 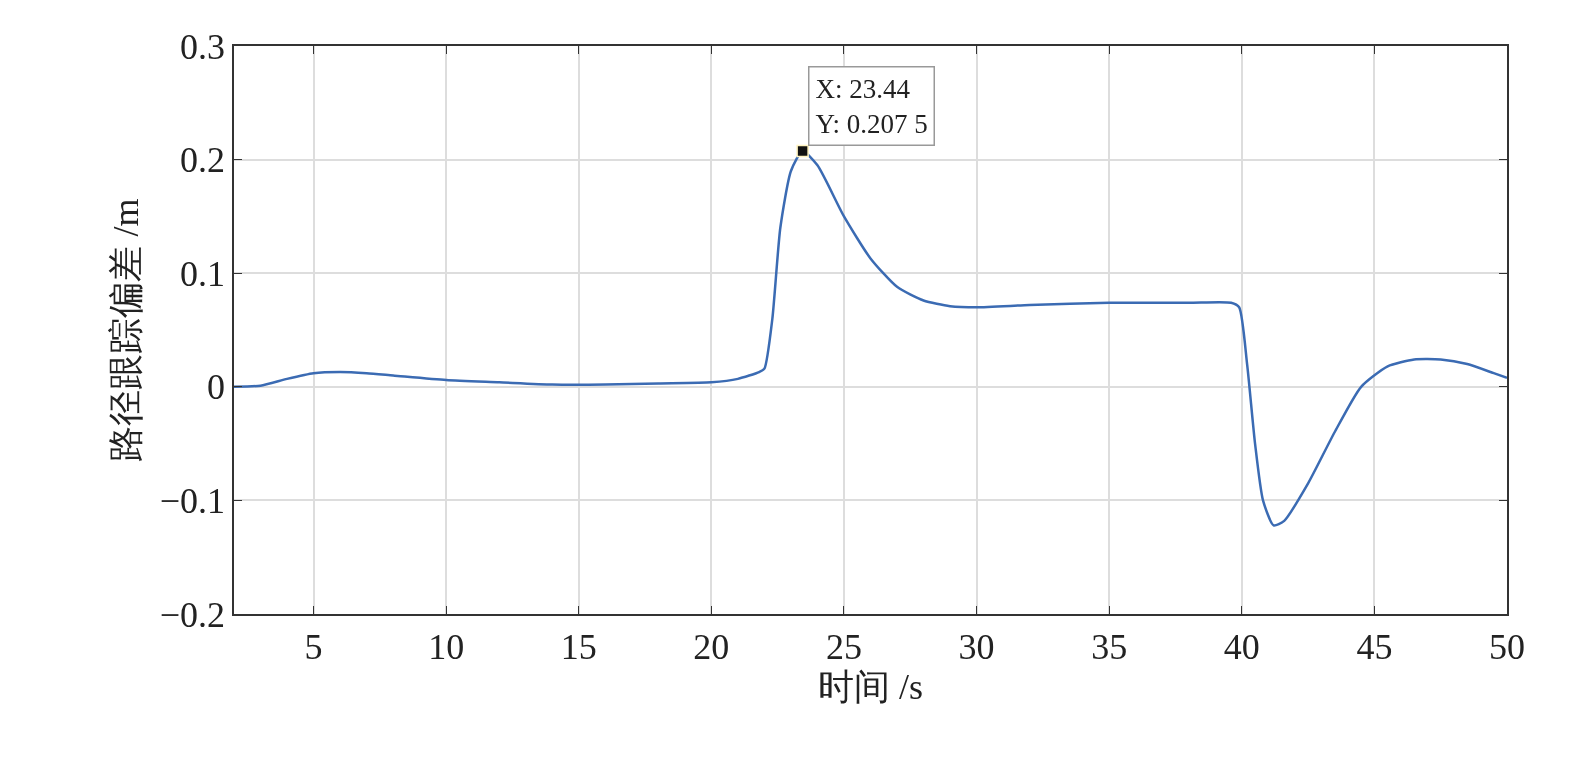 What do you see at coordinates (578, 646) in the screenshot?
I see `x-tick-label: 15` at bounding box center [578, 646].